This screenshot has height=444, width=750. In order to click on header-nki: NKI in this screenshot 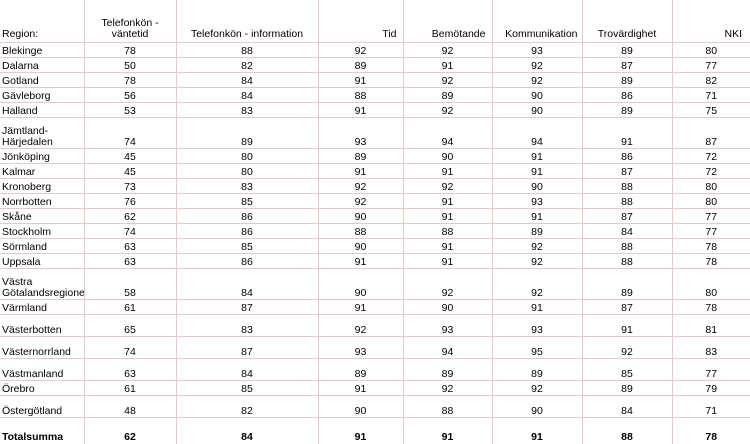, I will do `click(711, 21)`.